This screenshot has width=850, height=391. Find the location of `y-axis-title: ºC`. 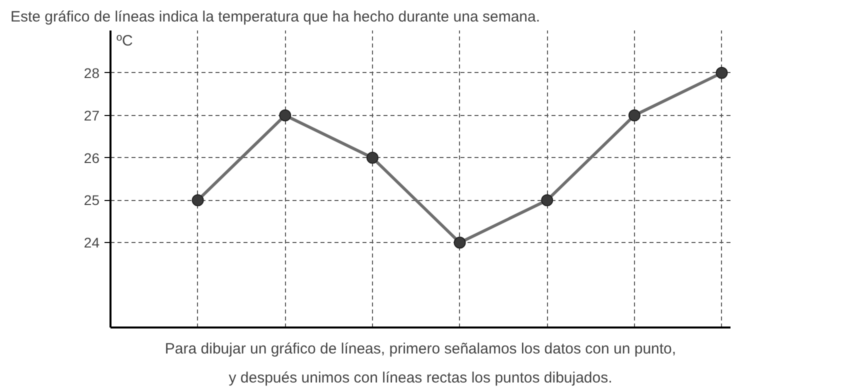

y-axis-title: ºC is located at coordinates (124, 41).